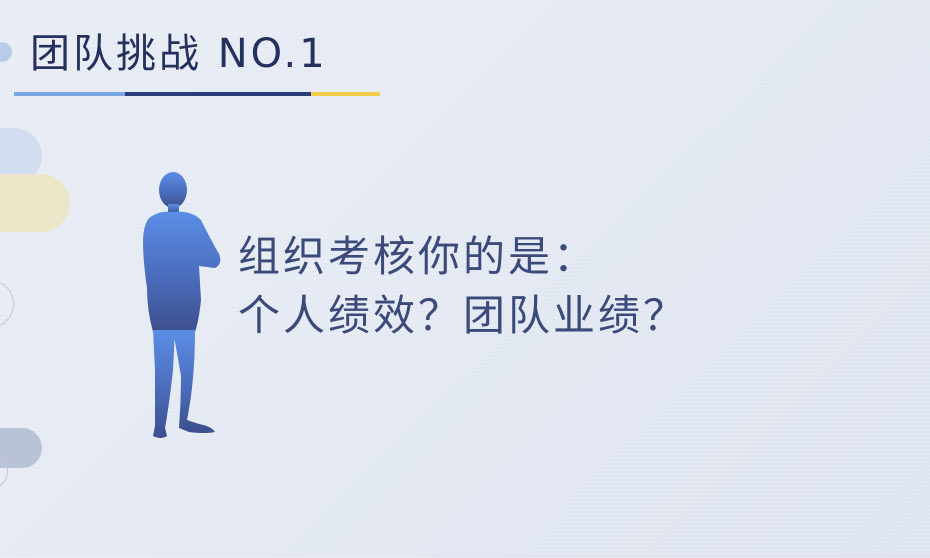 This screenshot has height=558, width=930. I want to click on question-text: 组织考核你的是： 个人绩效？团队业绩？, so click(463, 287).